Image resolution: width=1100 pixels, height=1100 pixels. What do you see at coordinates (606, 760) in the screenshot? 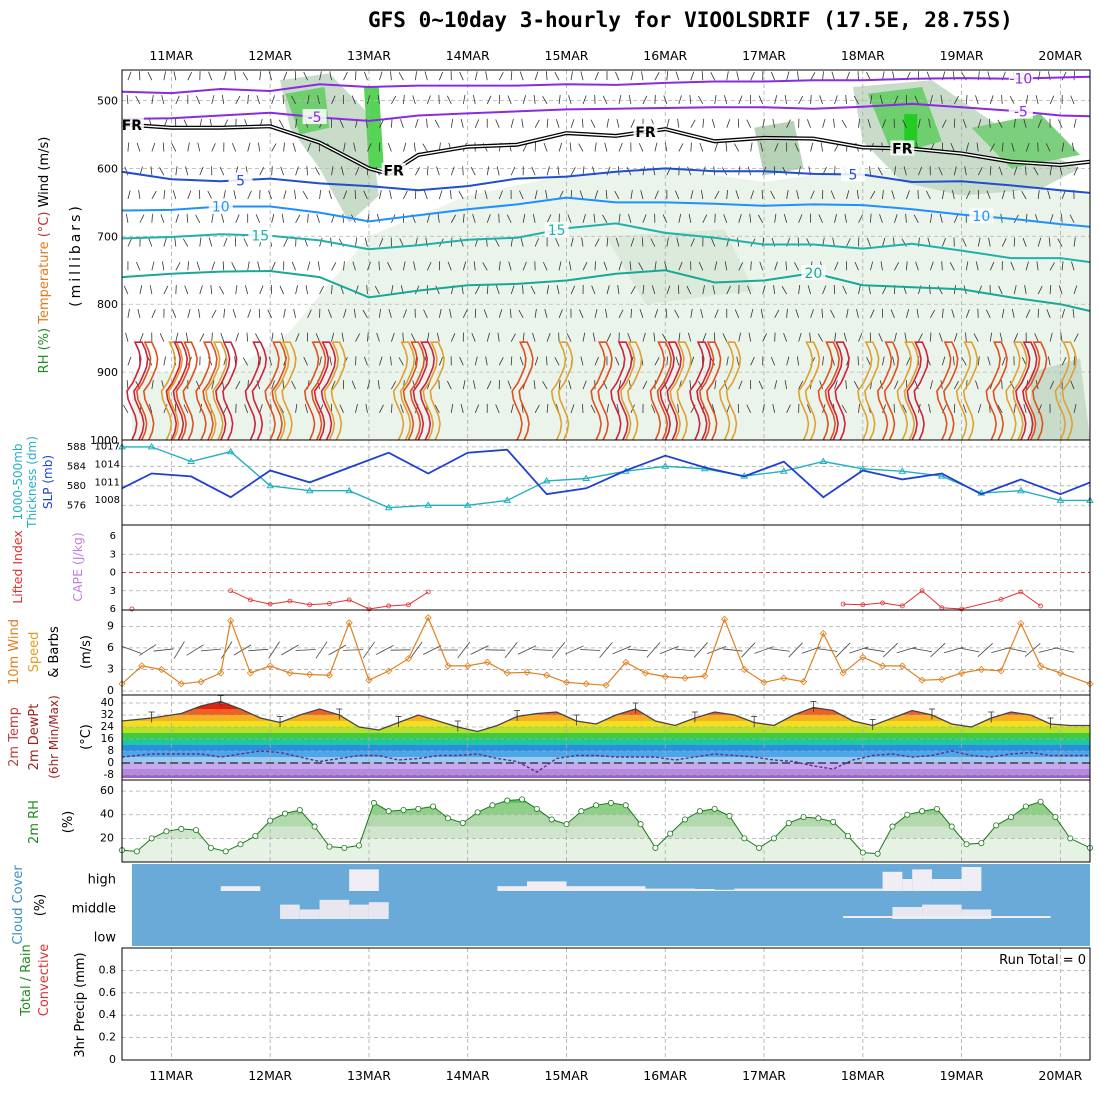
I see `temperature-band` at bounding box center [606, 760].